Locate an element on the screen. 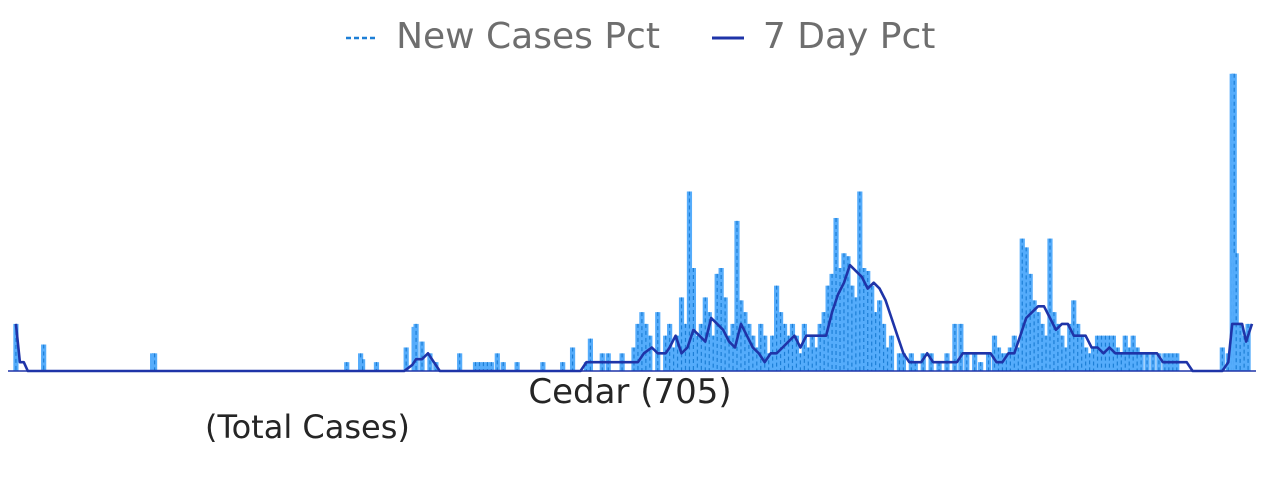 Image resolution: width=1280 pixels, height=485 pixels. legend-item-new-cases: New Cases Pct is located at coordinates (502, 36).